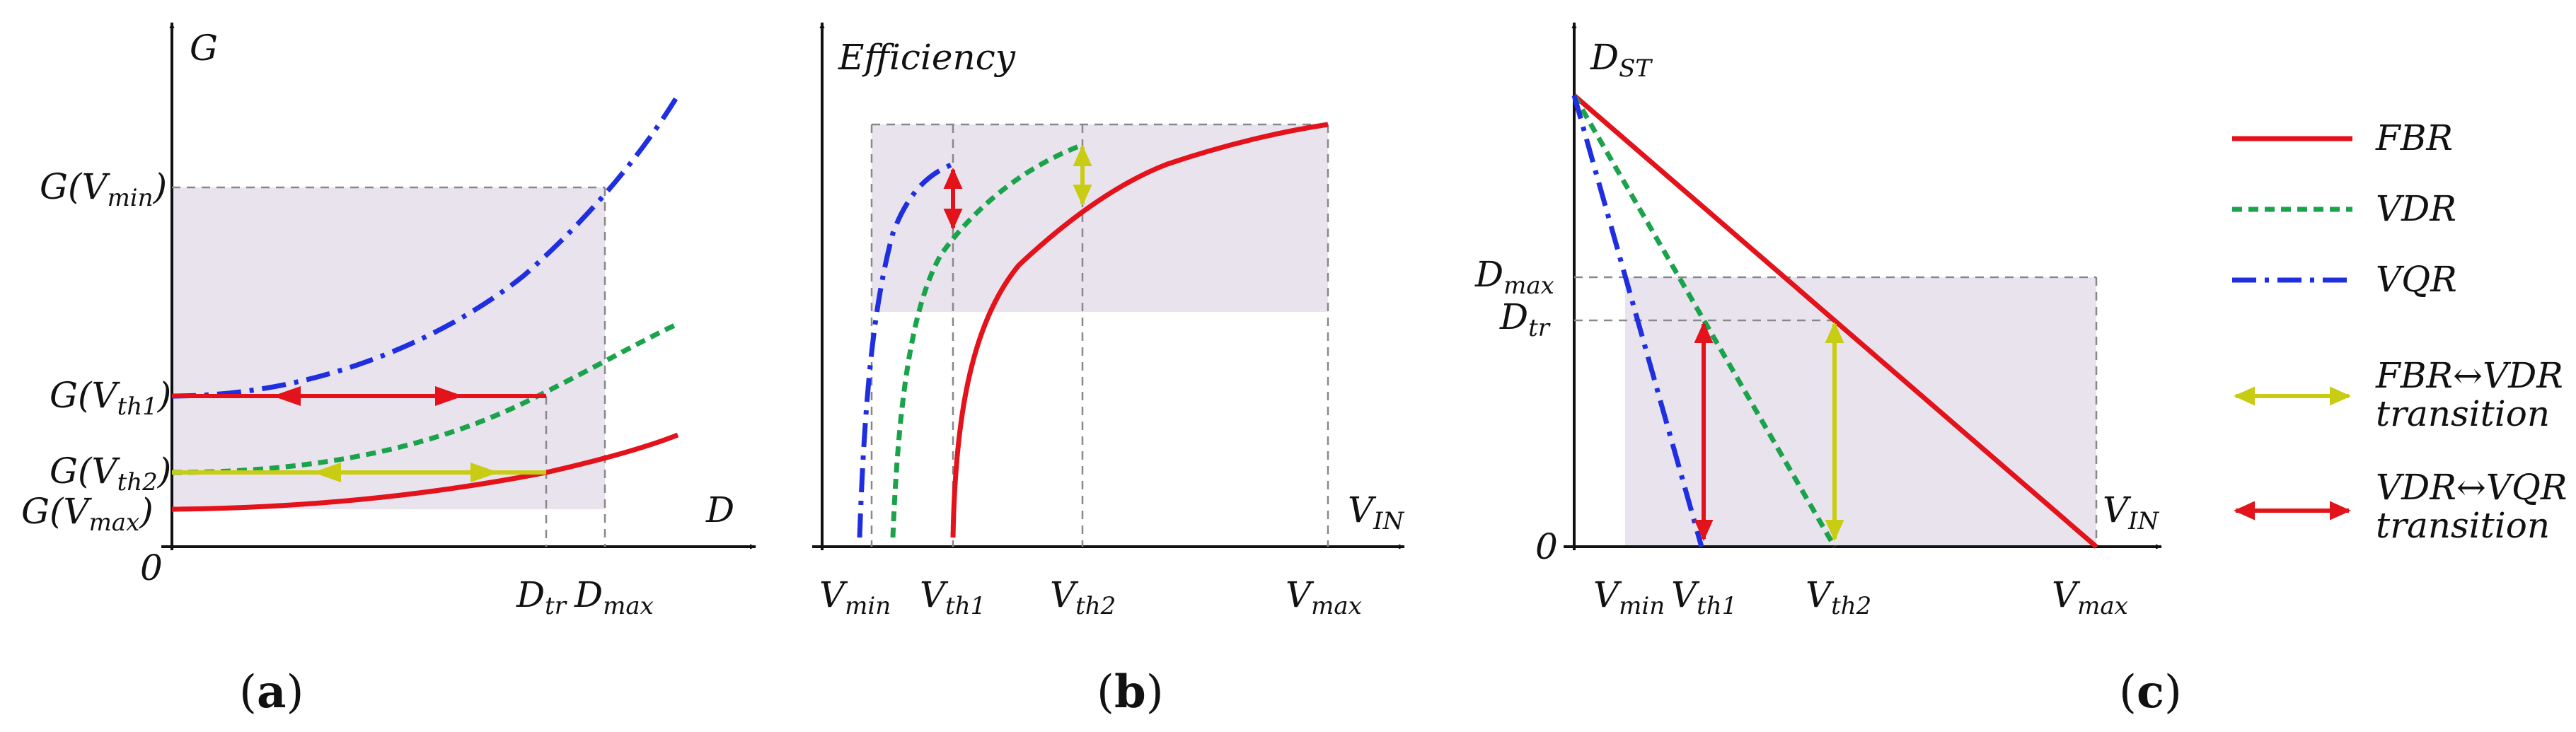  Describe the element at coordinates (103, 189) in the screenshot. I see `panel-a-ytick-gmin: G(Vmin)` at that location.